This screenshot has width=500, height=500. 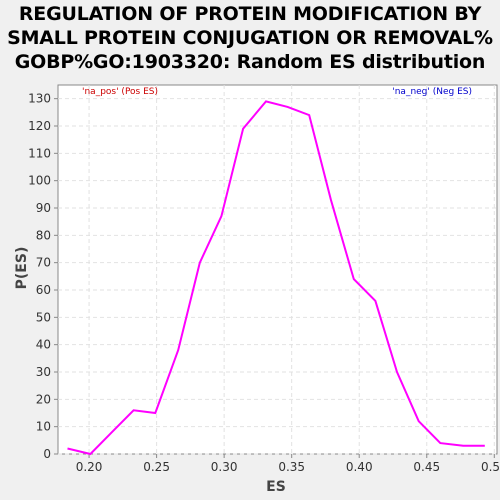 I want to click on y-tick-label: 120, so click(x=39, y=126).